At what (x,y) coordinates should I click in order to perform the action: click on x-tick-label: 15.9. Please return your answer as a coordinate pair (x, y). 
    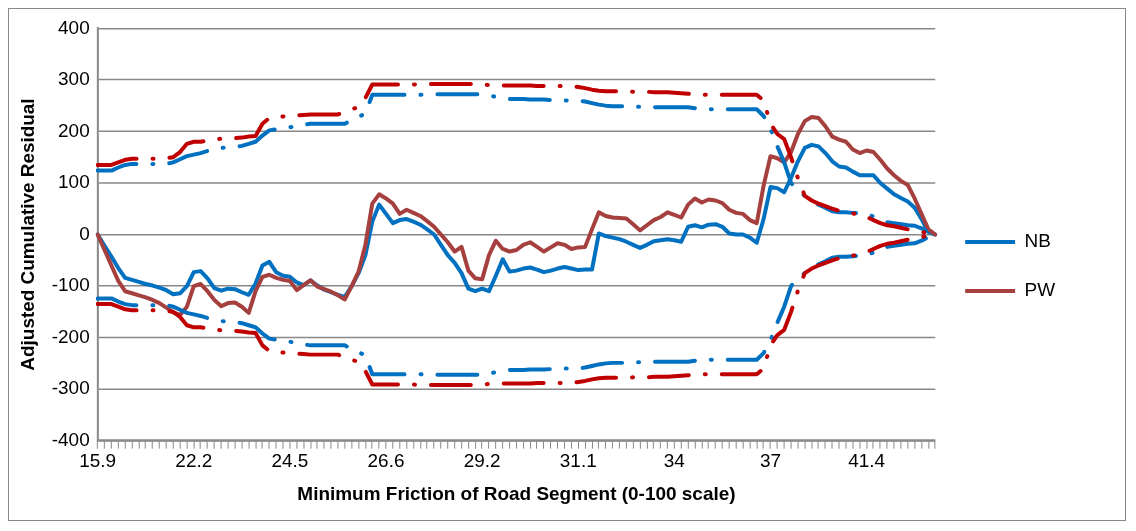
    Looking at the image, I should click on (98, 461).